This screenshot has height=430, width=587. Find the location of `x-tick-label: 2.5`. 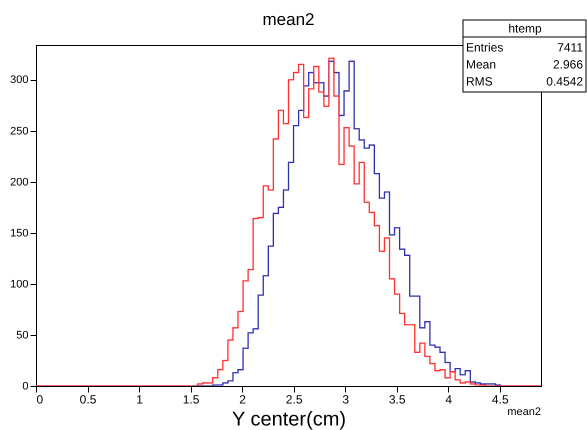

x-tick-label: 2.5 is located at coordinates (294, 399).